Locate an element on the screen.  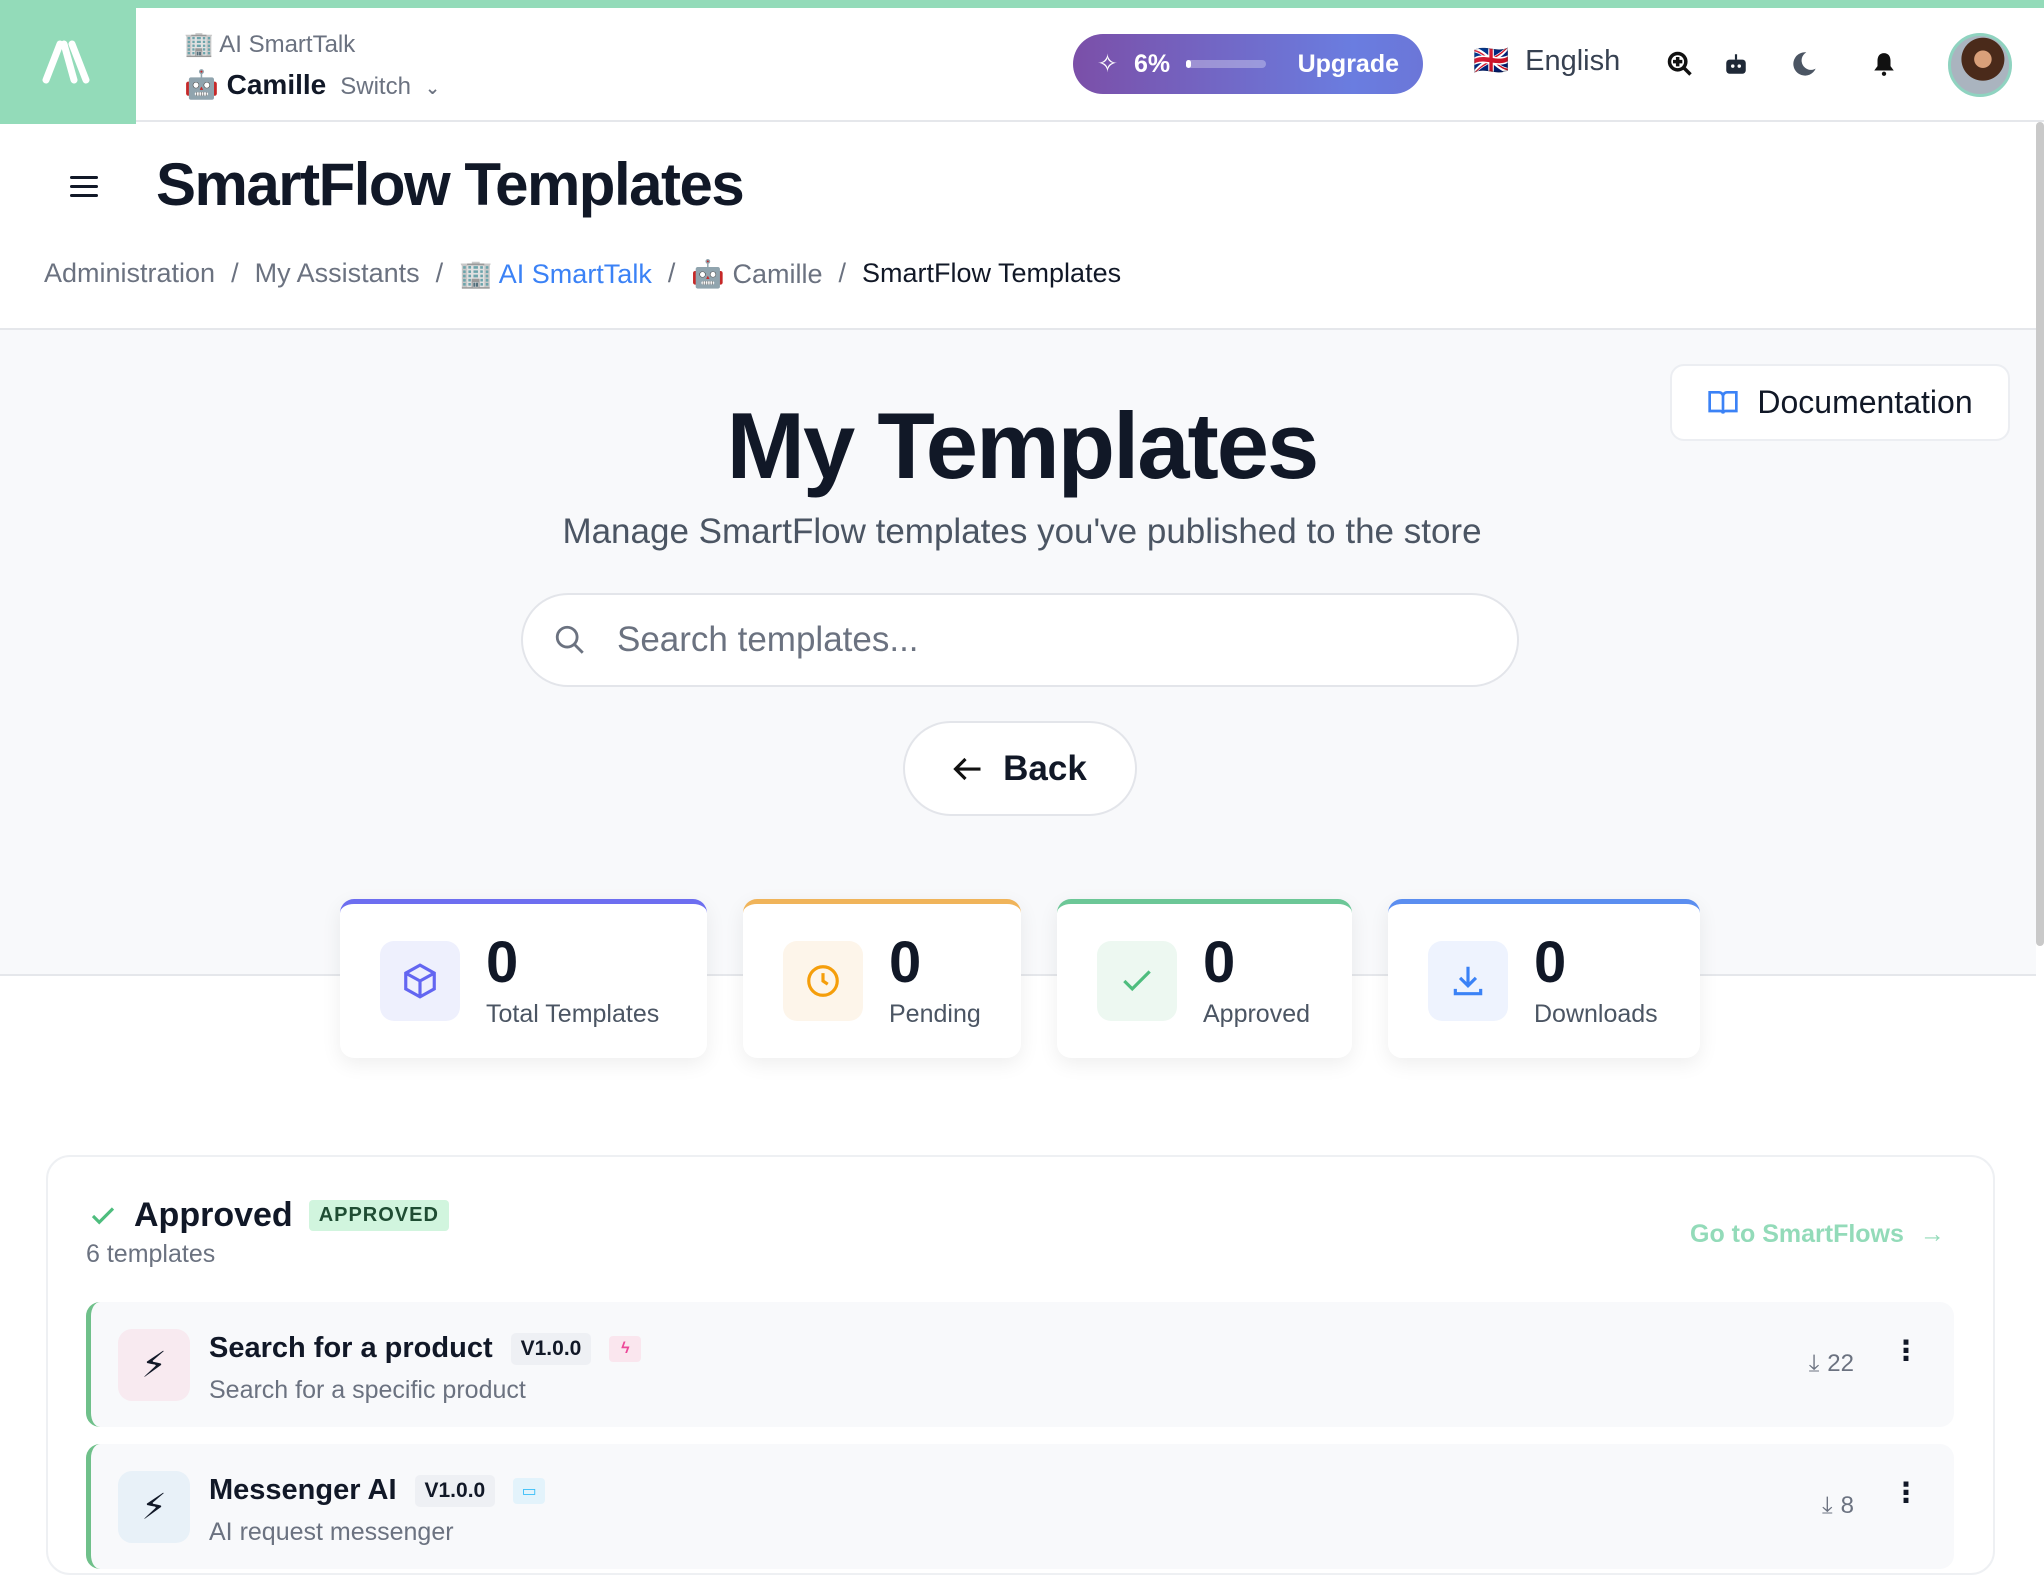
arrow-left-icon is located at coordinates (967, 768).